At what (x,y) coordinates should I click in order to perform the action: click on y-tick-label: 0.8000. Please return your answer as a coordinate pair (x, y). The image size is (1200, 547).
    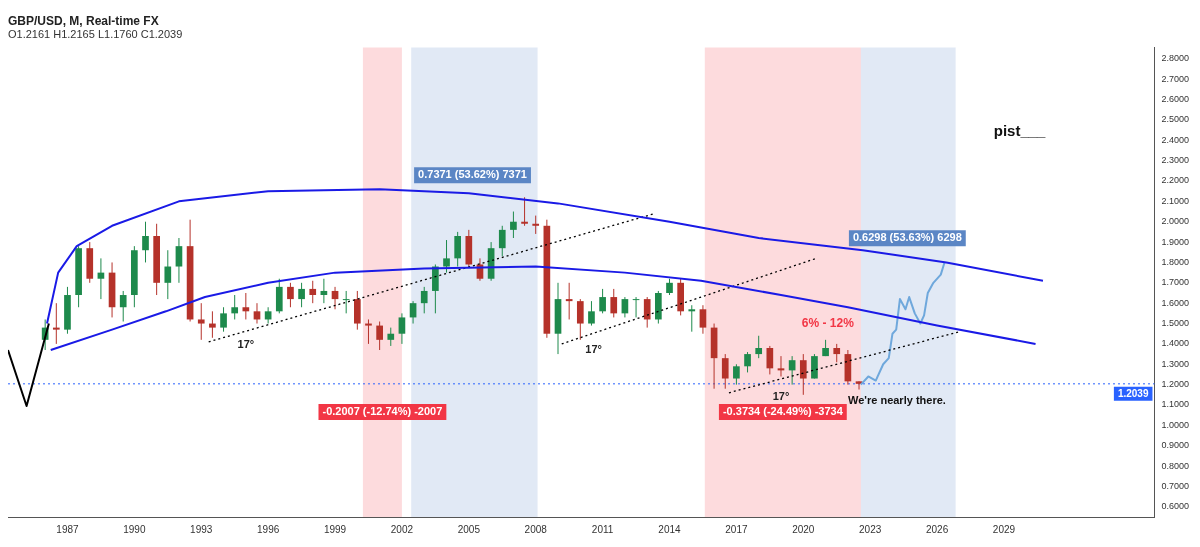
    Looking at the image, I should click on (1175, 465).